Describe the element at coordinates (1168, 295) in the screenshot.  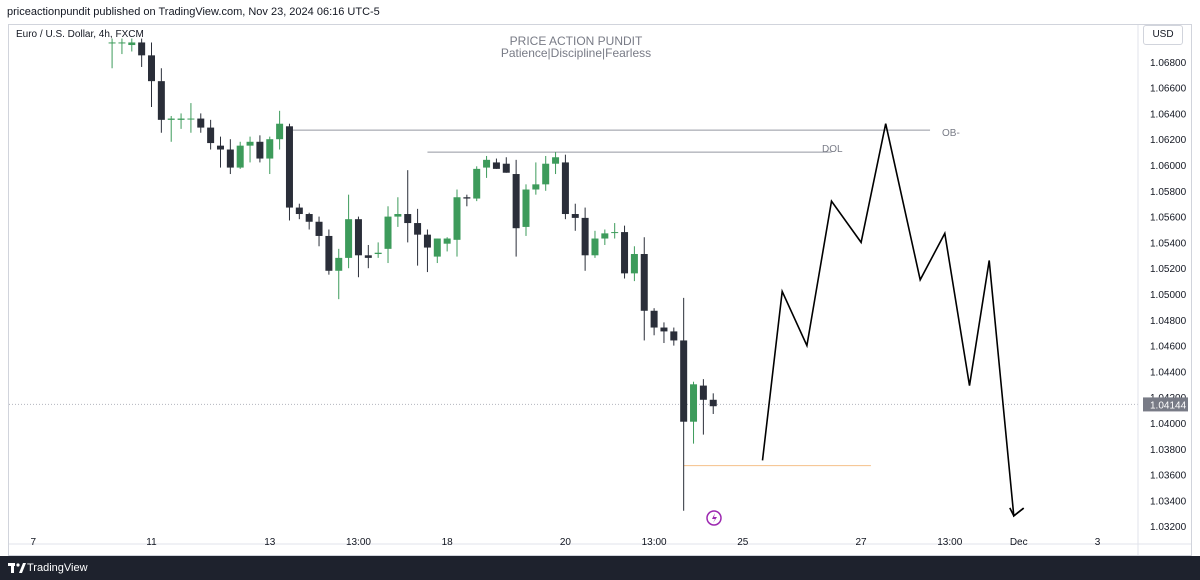
I see `y-tick-label: 1.05000` at that location.